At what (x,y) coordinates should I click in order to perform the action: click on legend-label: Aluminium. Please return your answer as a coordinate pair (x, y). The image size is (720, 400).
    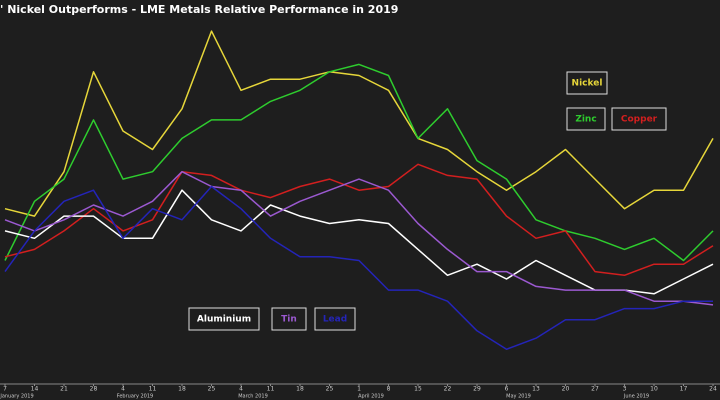
    Looking at the image, I should click on (224, 320).